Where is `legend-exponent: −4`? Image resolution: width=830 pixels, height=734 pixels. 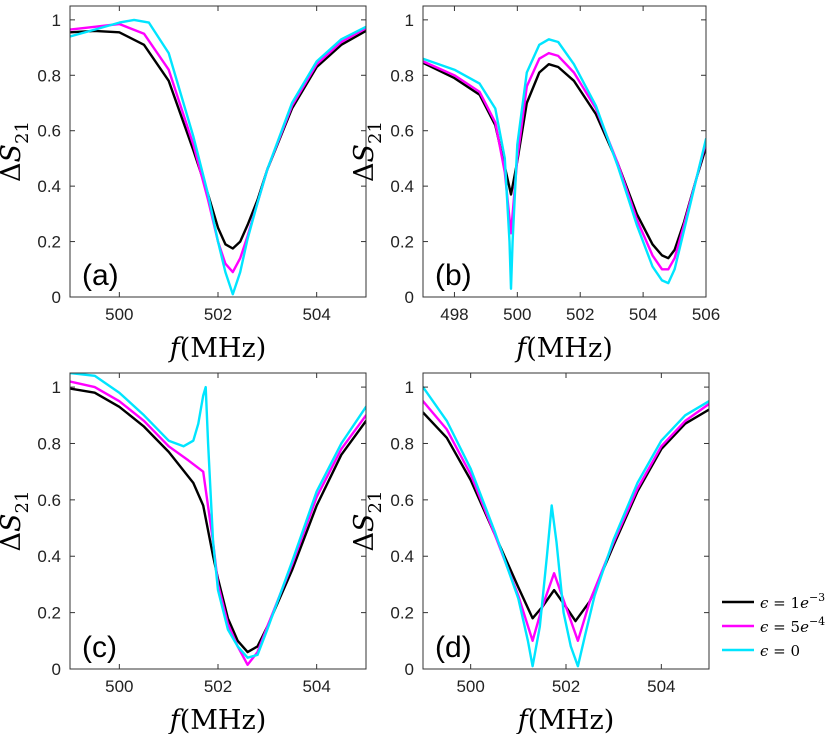 legend-exponent: −4 is located at coordinates (817, 621).